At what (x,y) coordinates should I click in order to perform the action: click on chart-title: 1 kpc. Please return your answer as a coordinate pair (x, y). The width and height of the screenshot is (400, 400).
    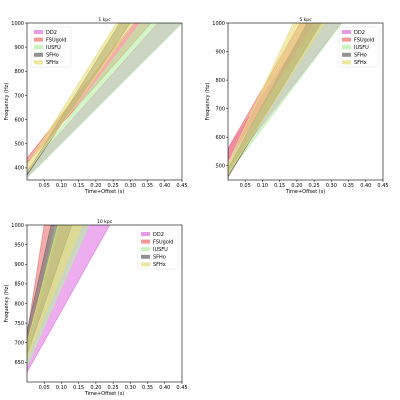
    Looking at the image, I should click on (104, 20).